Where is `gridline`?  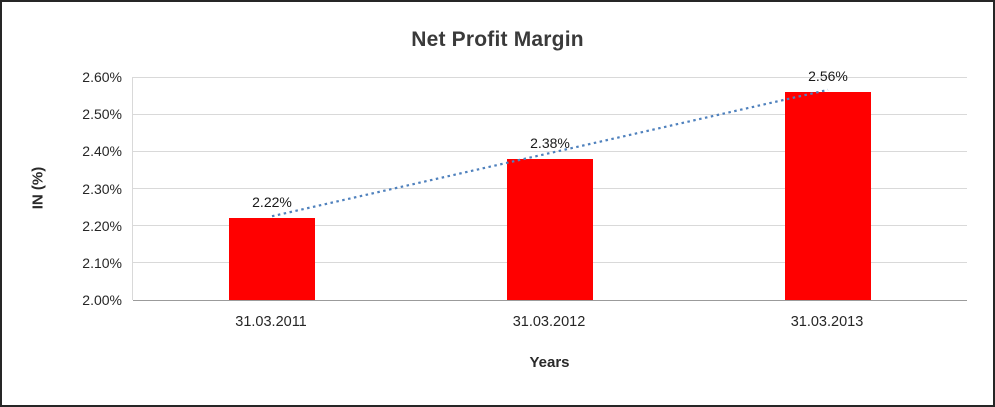 gridline is located at coordinates (550, 77).